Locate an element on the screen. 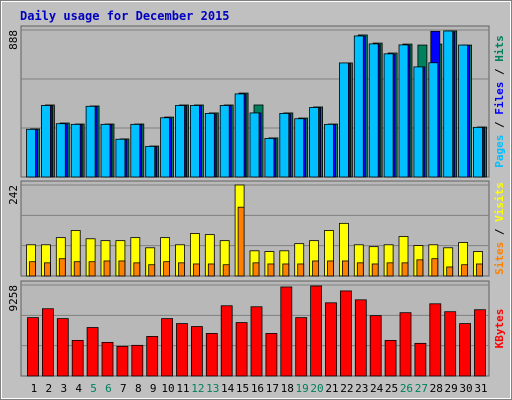  x-tick-label: 13 is located at coordinates (212, 388).